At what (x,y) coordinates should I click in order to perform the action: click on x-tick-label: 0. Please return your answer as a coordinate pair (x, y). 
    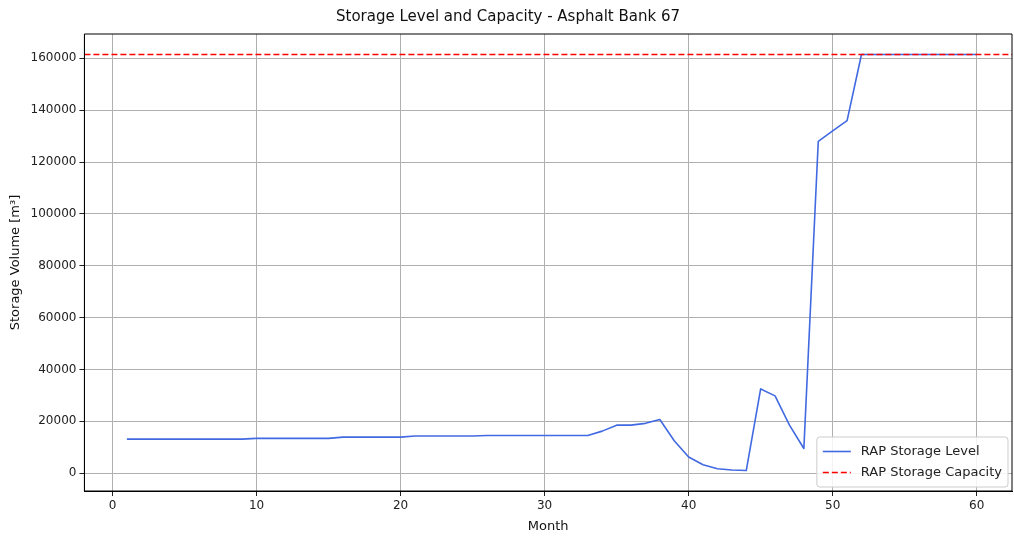
    Looking at the image, I should click on (112, 505).